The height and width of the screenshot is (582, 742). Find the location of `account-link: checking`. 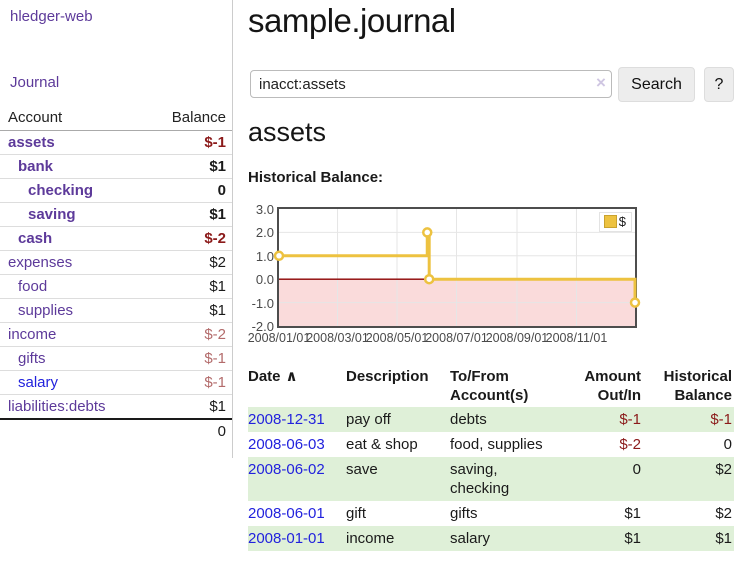

account-link: checking is located at coordinates (61, 190).